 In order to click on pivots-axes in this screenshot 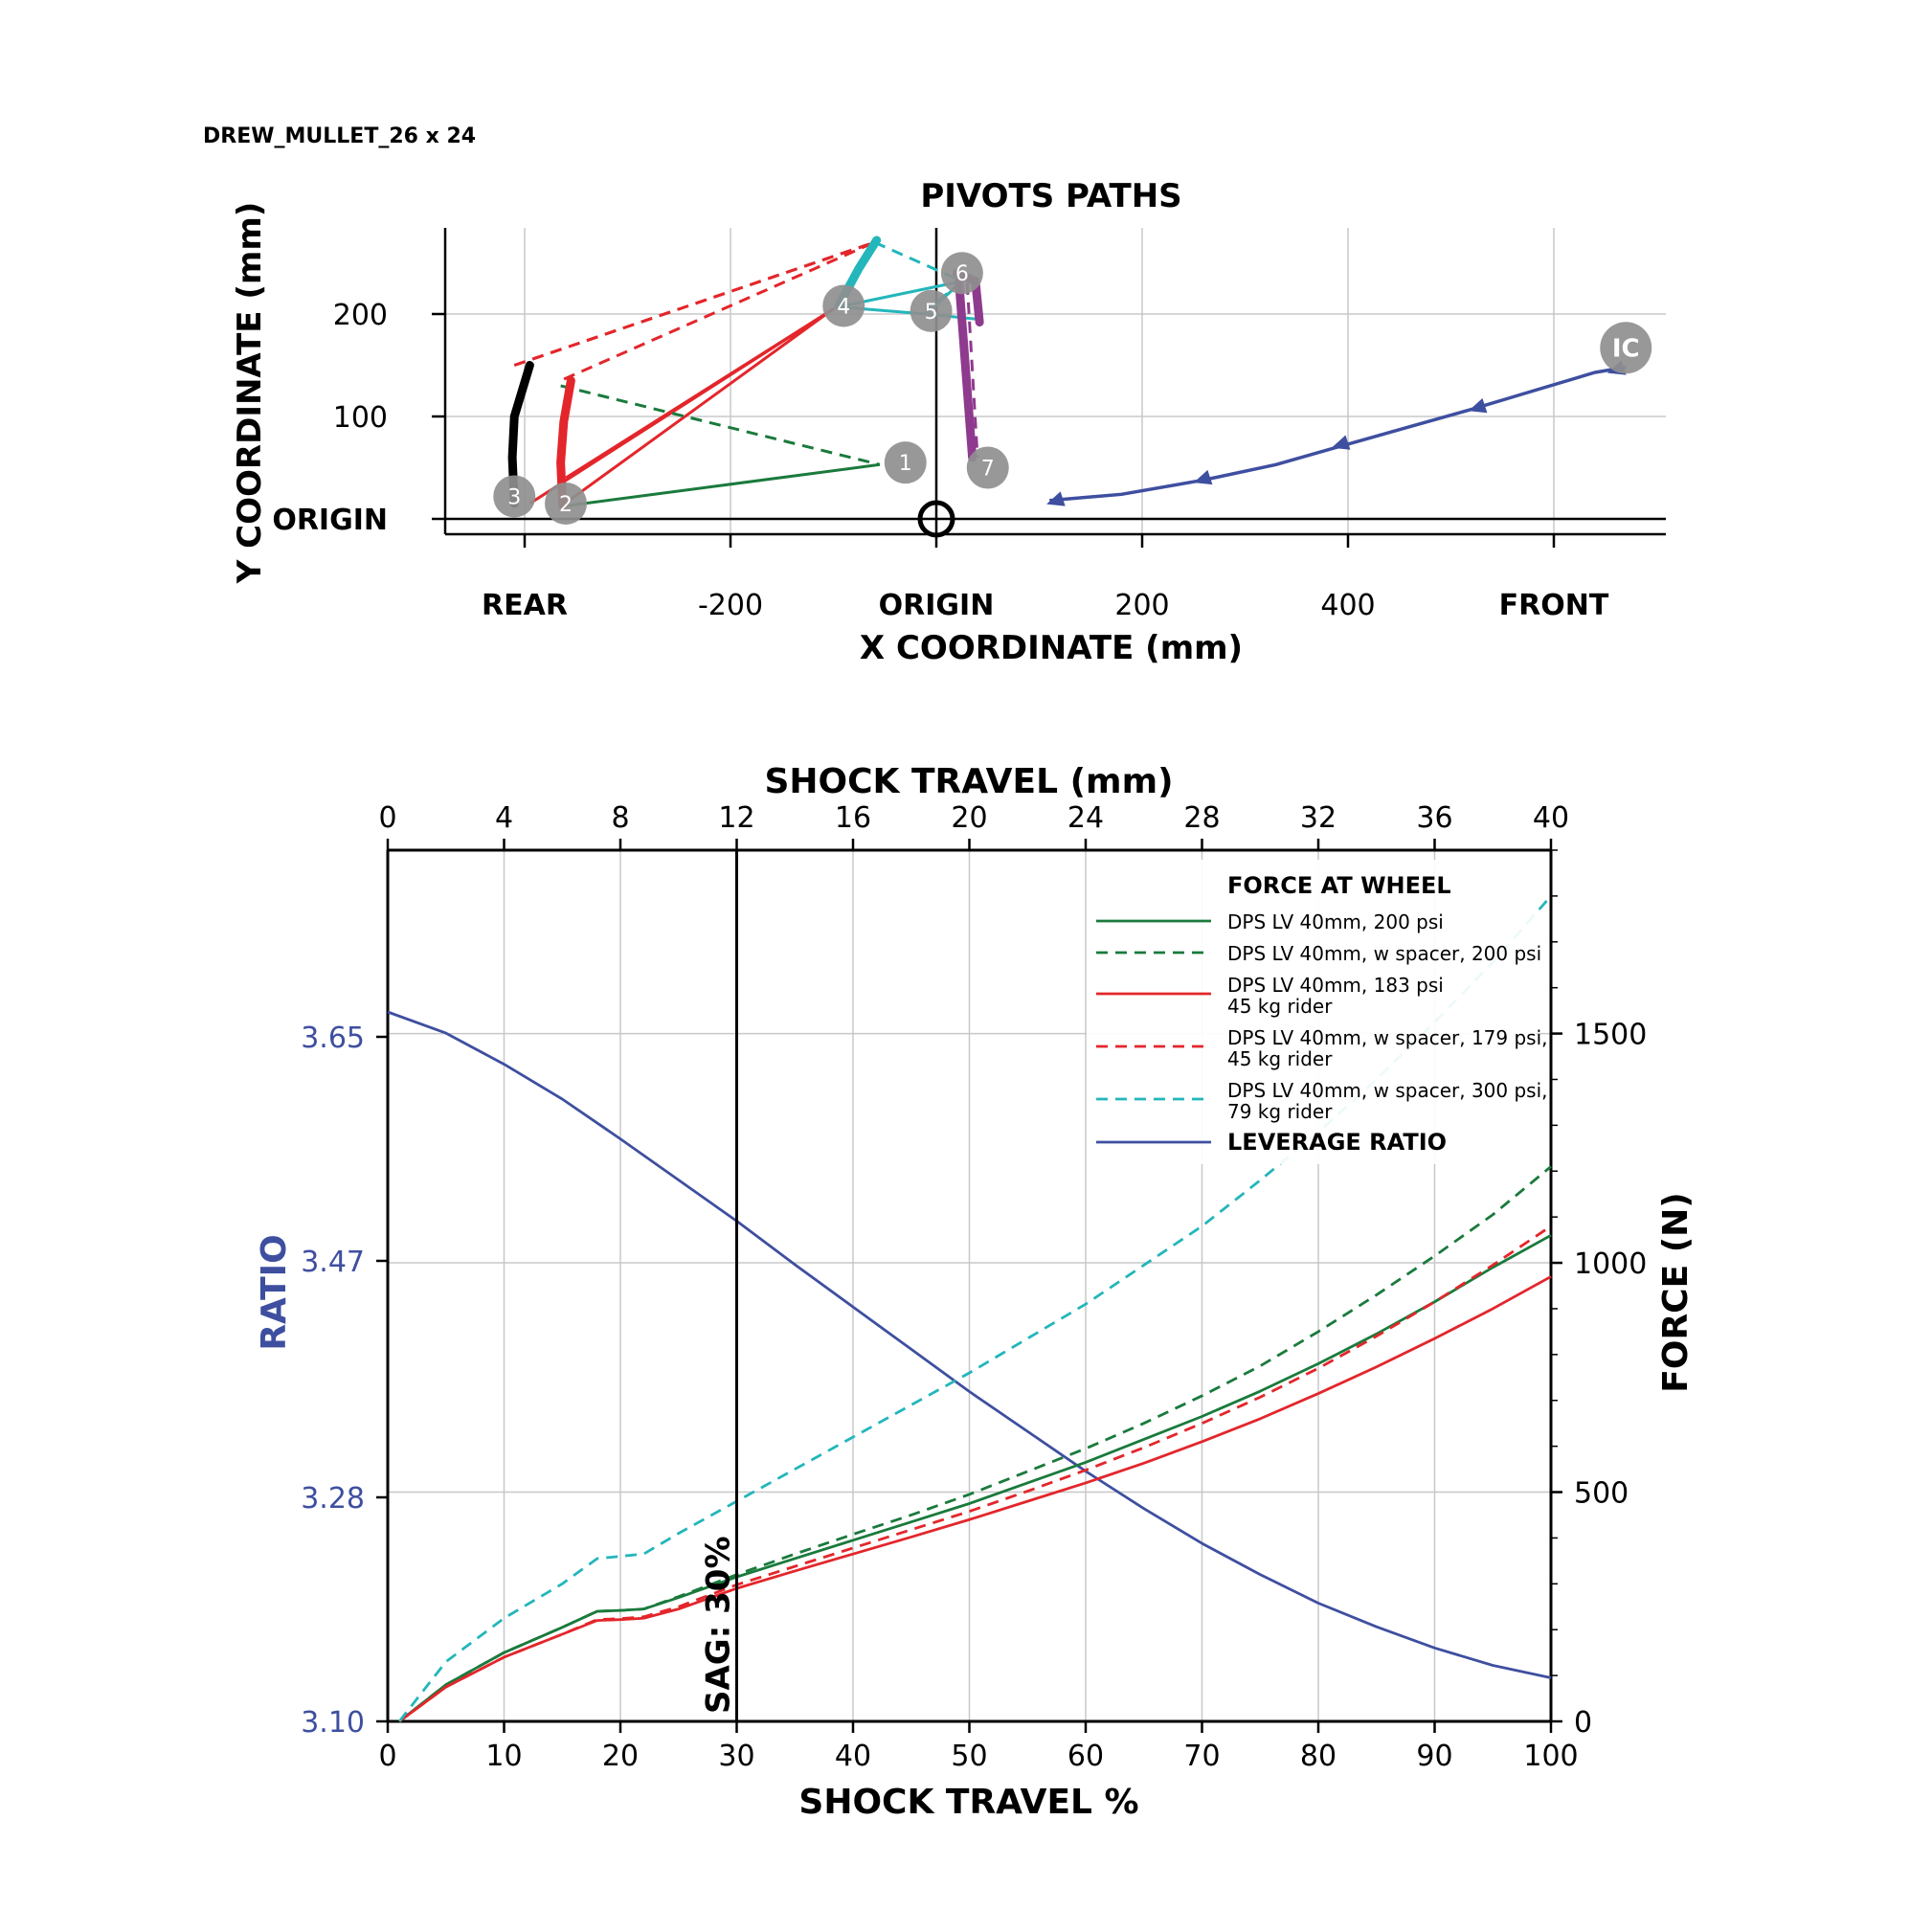, I will do `click(1054, 382)`.